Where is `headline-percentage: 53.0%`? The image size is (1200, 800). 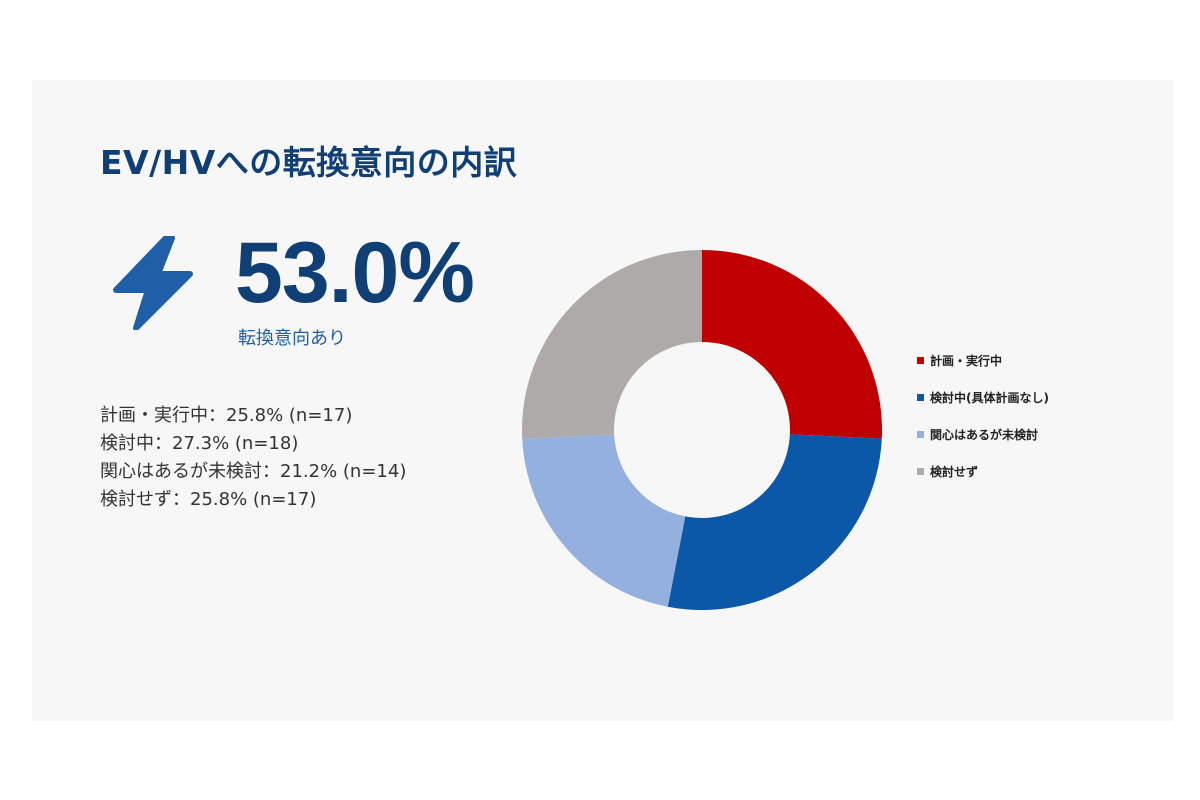 headline-percentage: 53.0% is located at coordinates (355, 273).